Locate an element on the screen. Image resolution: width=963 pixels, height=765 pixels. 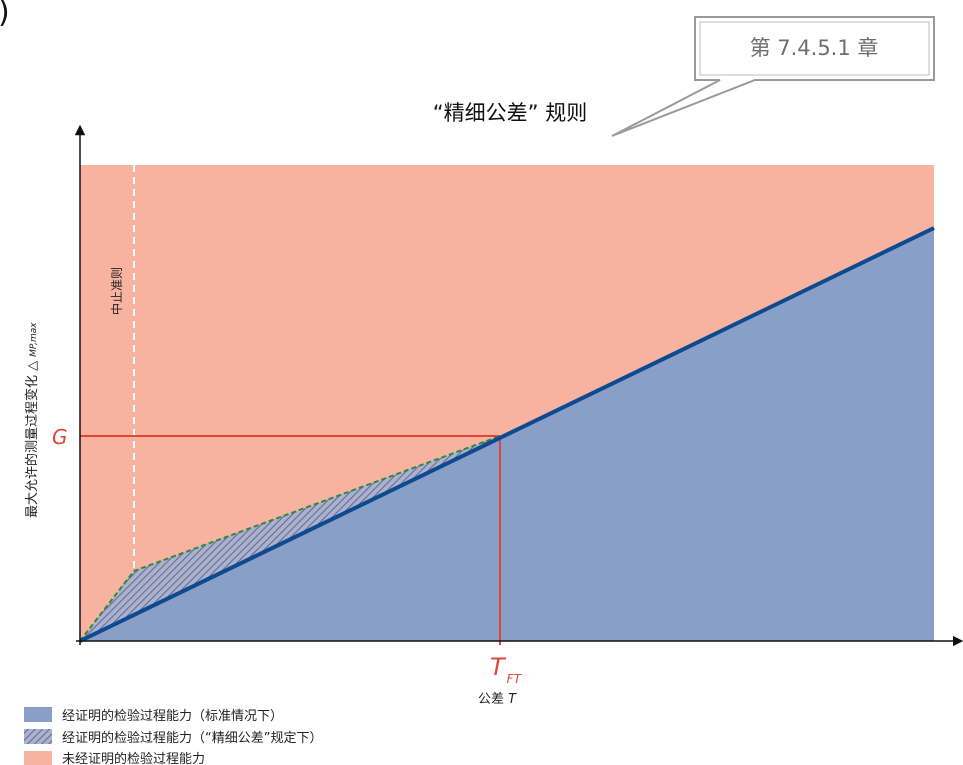
rule-title: “精细公差” 规则 is located at coordinates (510, 113).